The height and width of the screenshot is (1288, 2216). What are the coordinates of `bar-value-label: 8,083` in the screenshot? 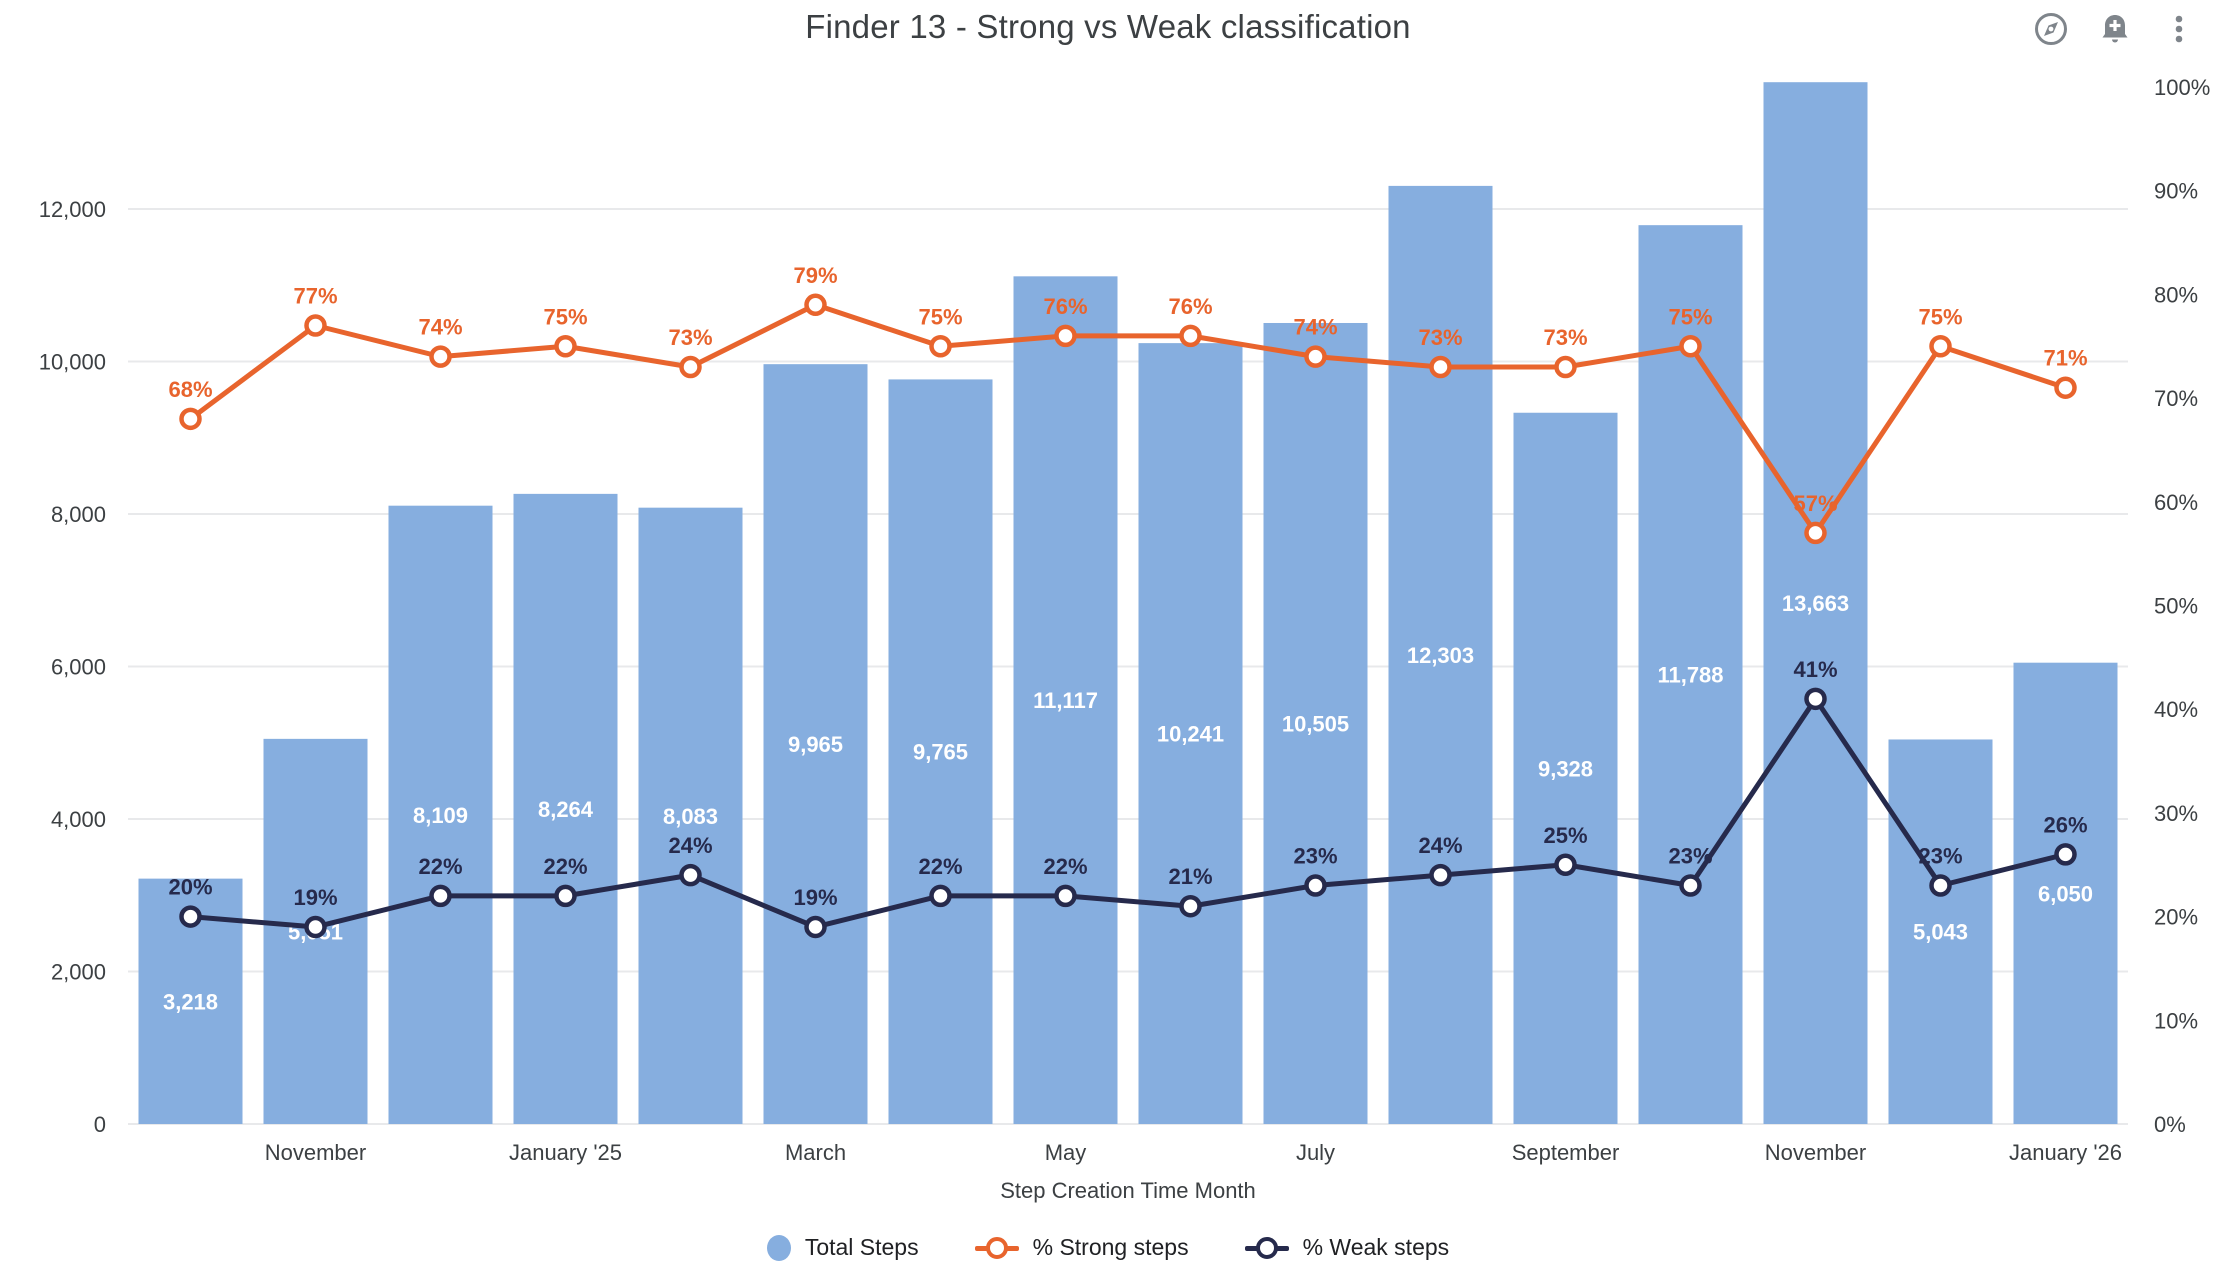 It's located at (690, 816).